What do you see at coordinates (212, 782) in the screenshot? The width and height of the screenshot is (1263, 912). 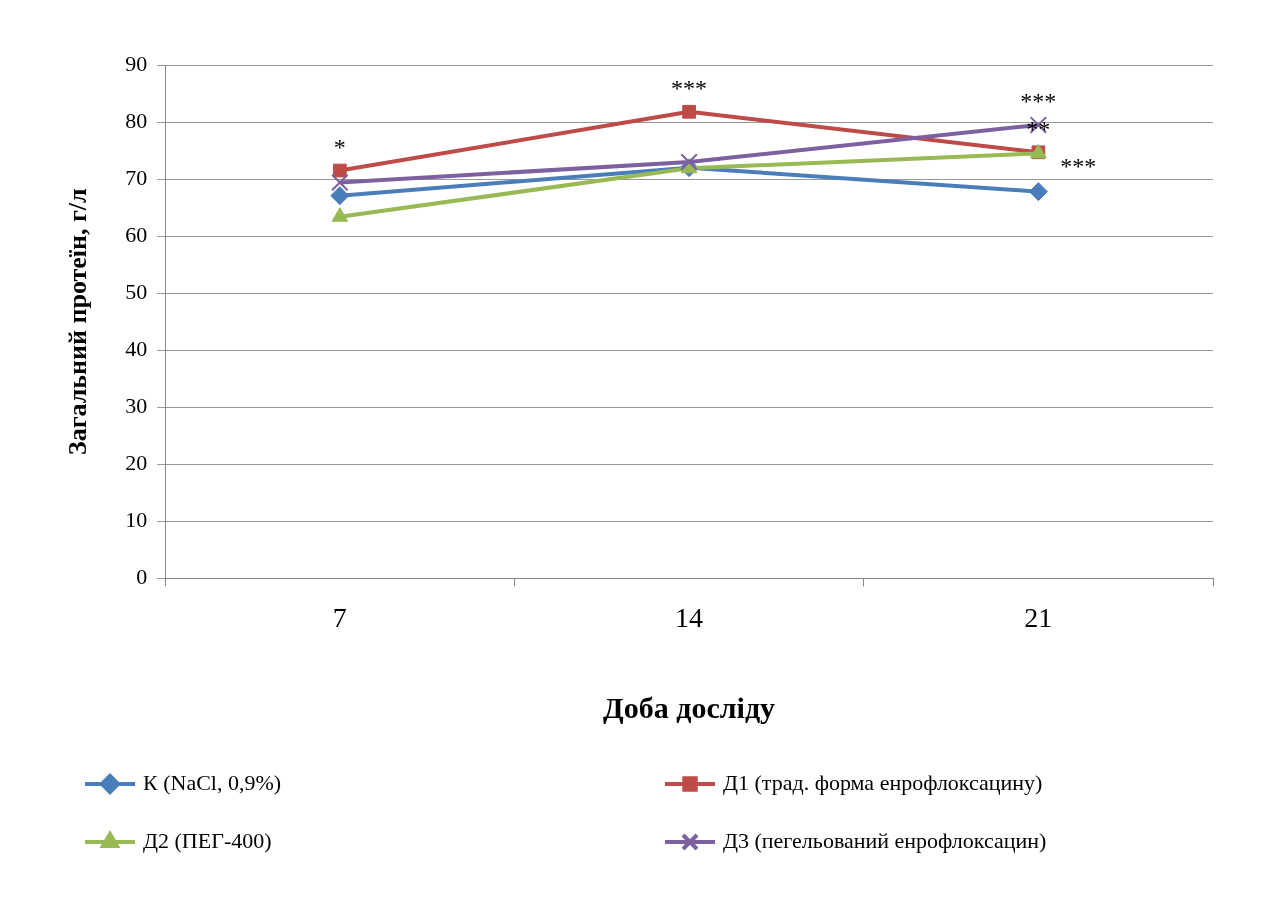 I see `legend-label: К (NaCl, 0,9%)` at bounding box center [212, 782].